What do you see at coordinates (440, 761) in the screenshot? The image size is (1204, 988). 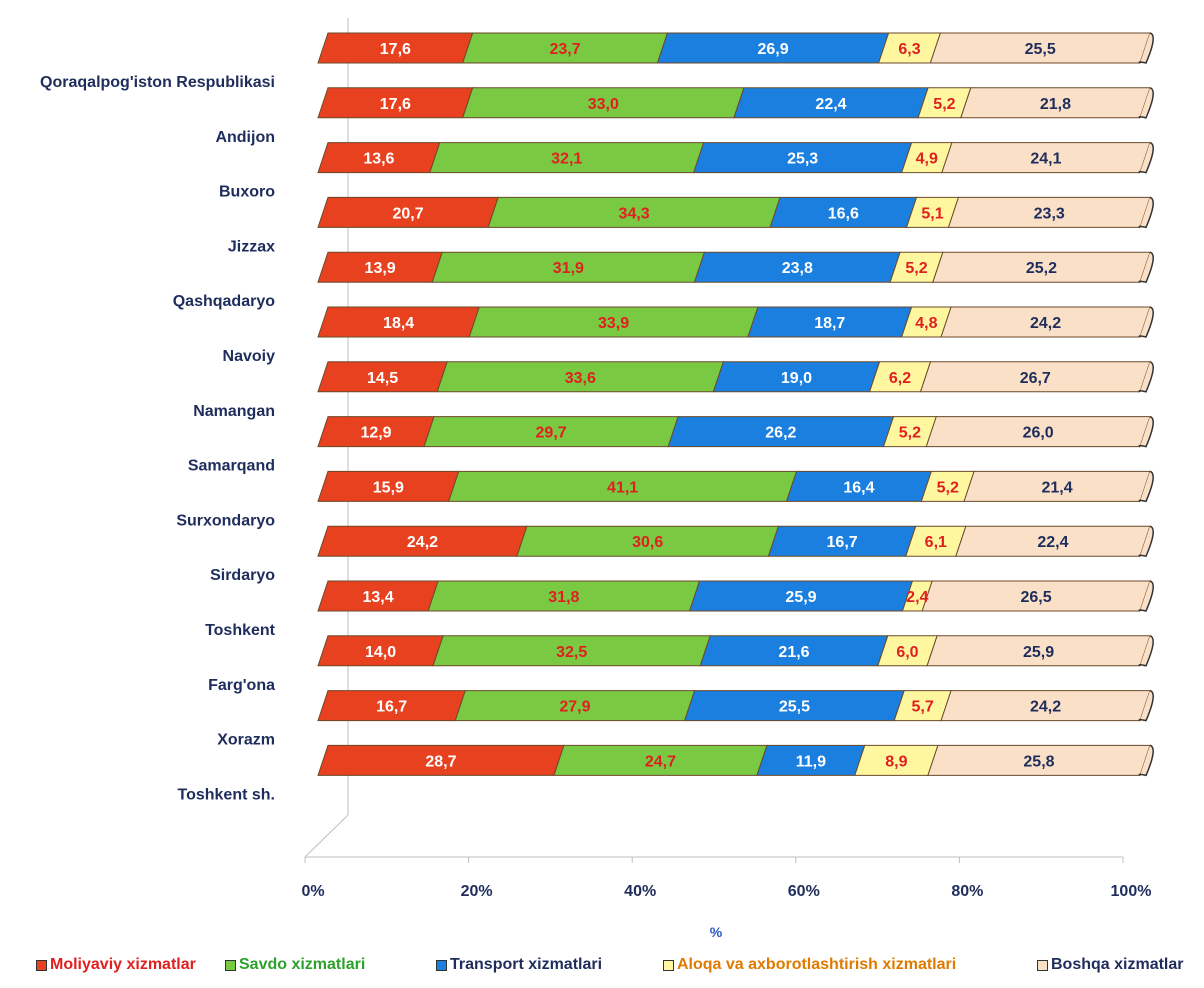 I see `value-label: 28,7` at bounding box center [440, 761].